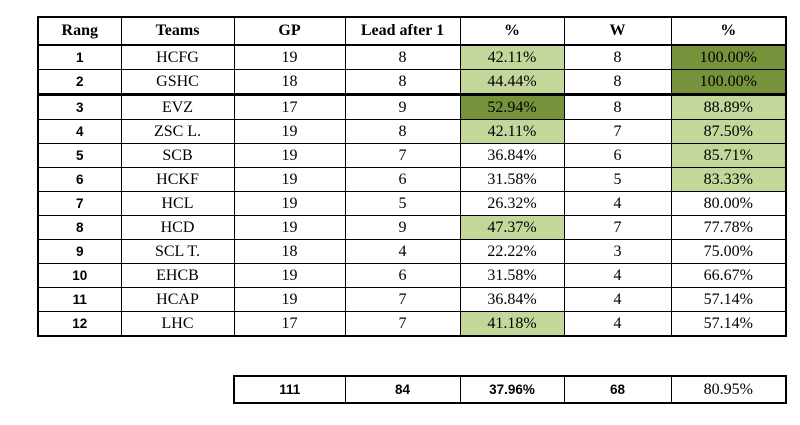 The height and width of the screenshot is (425, 800). What do you see at coordinates (402, 203) in the screenshot?
I see `lead-after-1-cell: 5` at bounding box center [402, 203].